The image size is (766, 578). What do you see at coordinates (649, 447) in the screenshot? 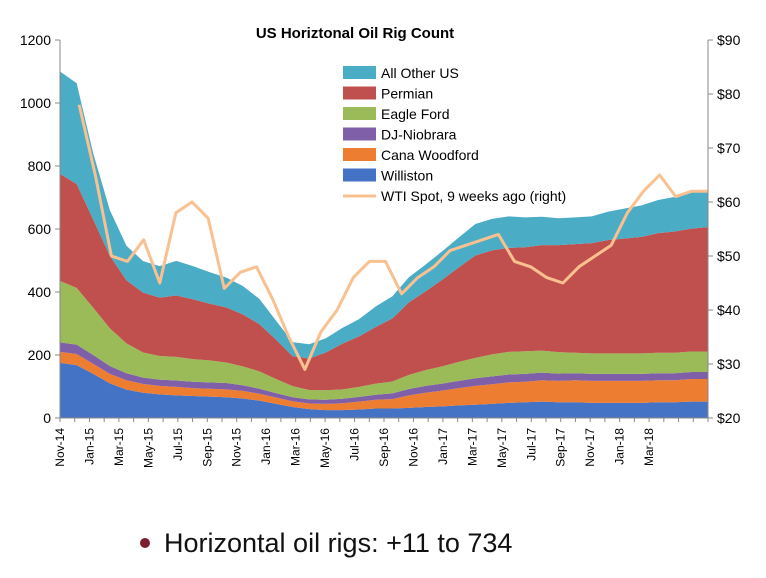
I see `x-tick-label: Mar-18` at bounding box center [649, 447].